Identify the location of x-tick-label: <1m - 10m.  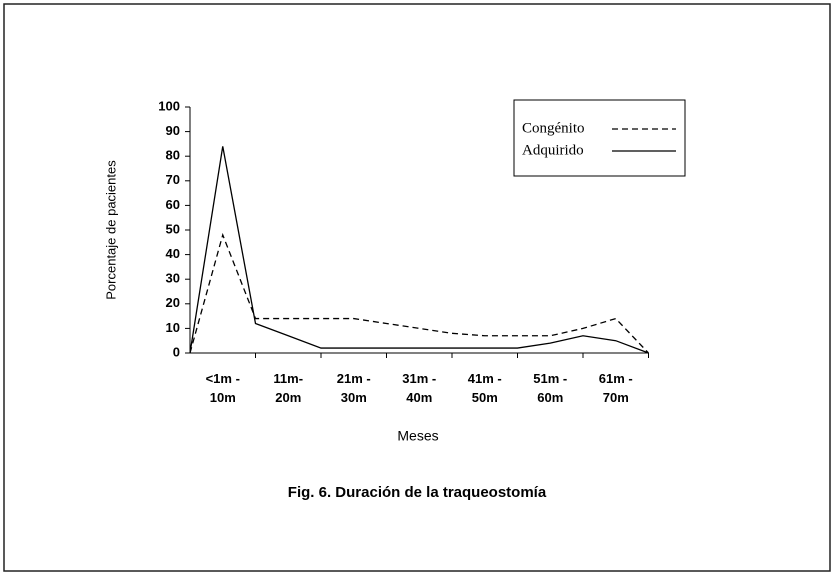
(222, 388).